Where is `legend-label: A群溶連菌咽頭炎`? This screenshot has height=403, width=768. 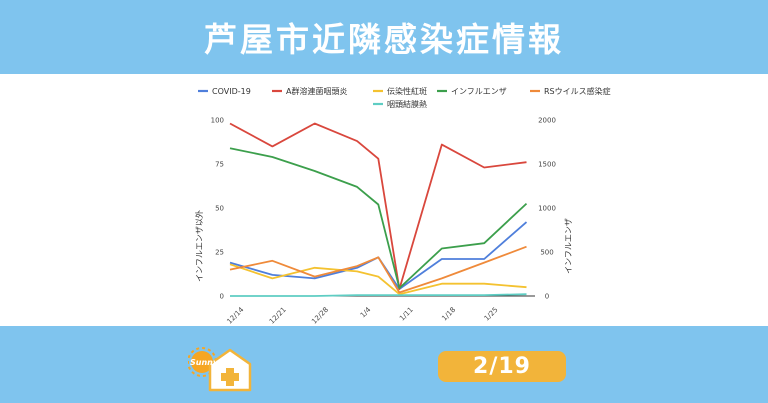 legend-label: A群溶連菌咽頭炎 is located at coordinates (316, 91).